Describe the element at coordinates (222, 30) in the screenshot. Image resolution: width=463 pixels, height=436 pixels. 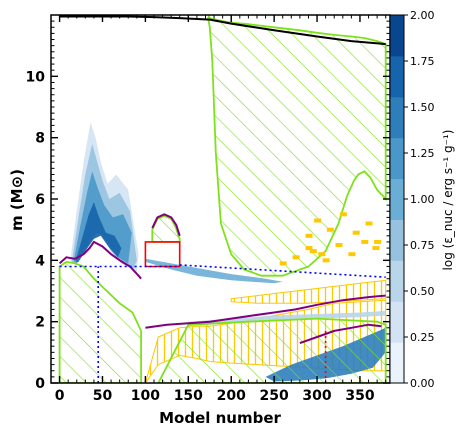
I see `total-mass-line` at that location.